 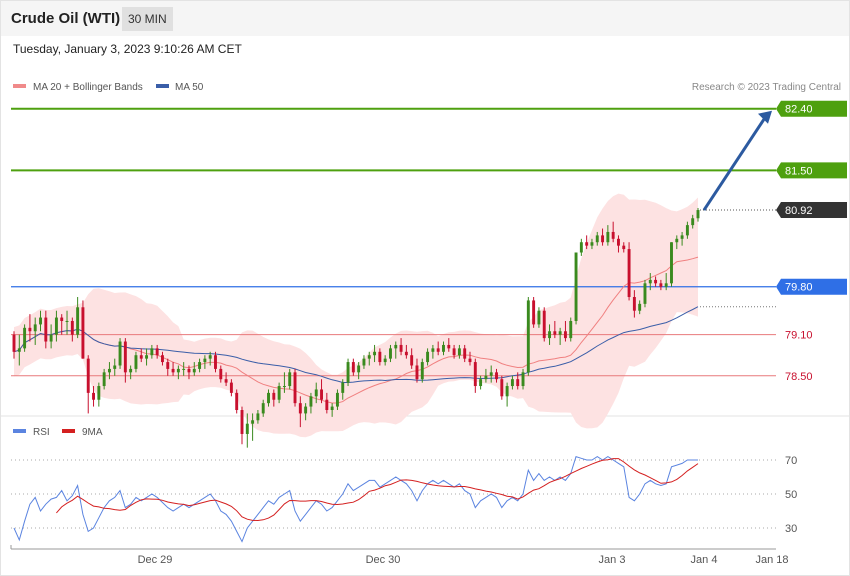 I want to click on ma20-legend-swatch, so click(x=19, y=86).